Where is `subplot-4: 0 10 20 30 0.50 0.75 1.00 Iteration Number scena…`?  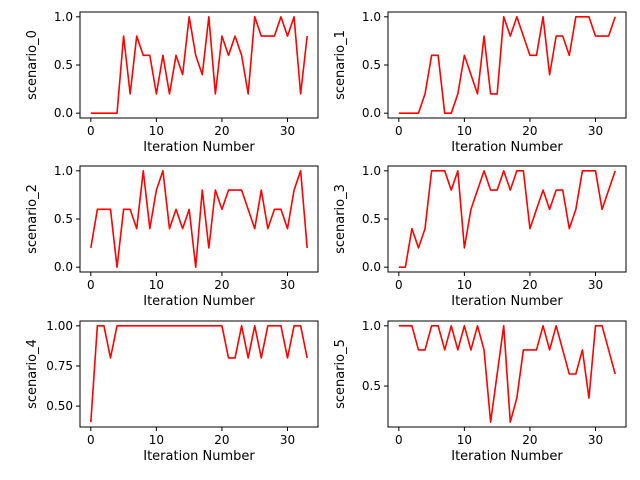 subplot-4: 0 10 20 30 0.50 0.75 1.00 Iteration Number scena… is located at coordinates (172, 391).